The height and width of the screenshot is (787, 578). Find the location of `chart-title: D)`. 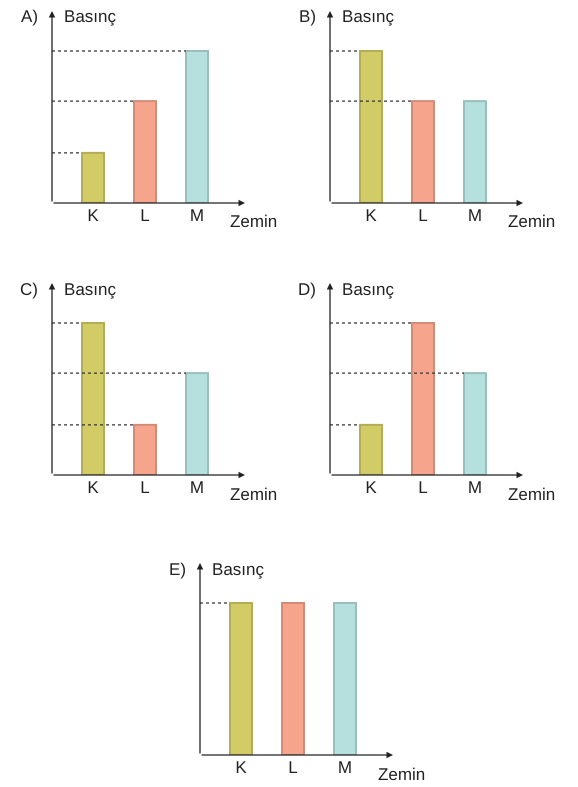

chart-title: D) is located at coordinates (307, 289).